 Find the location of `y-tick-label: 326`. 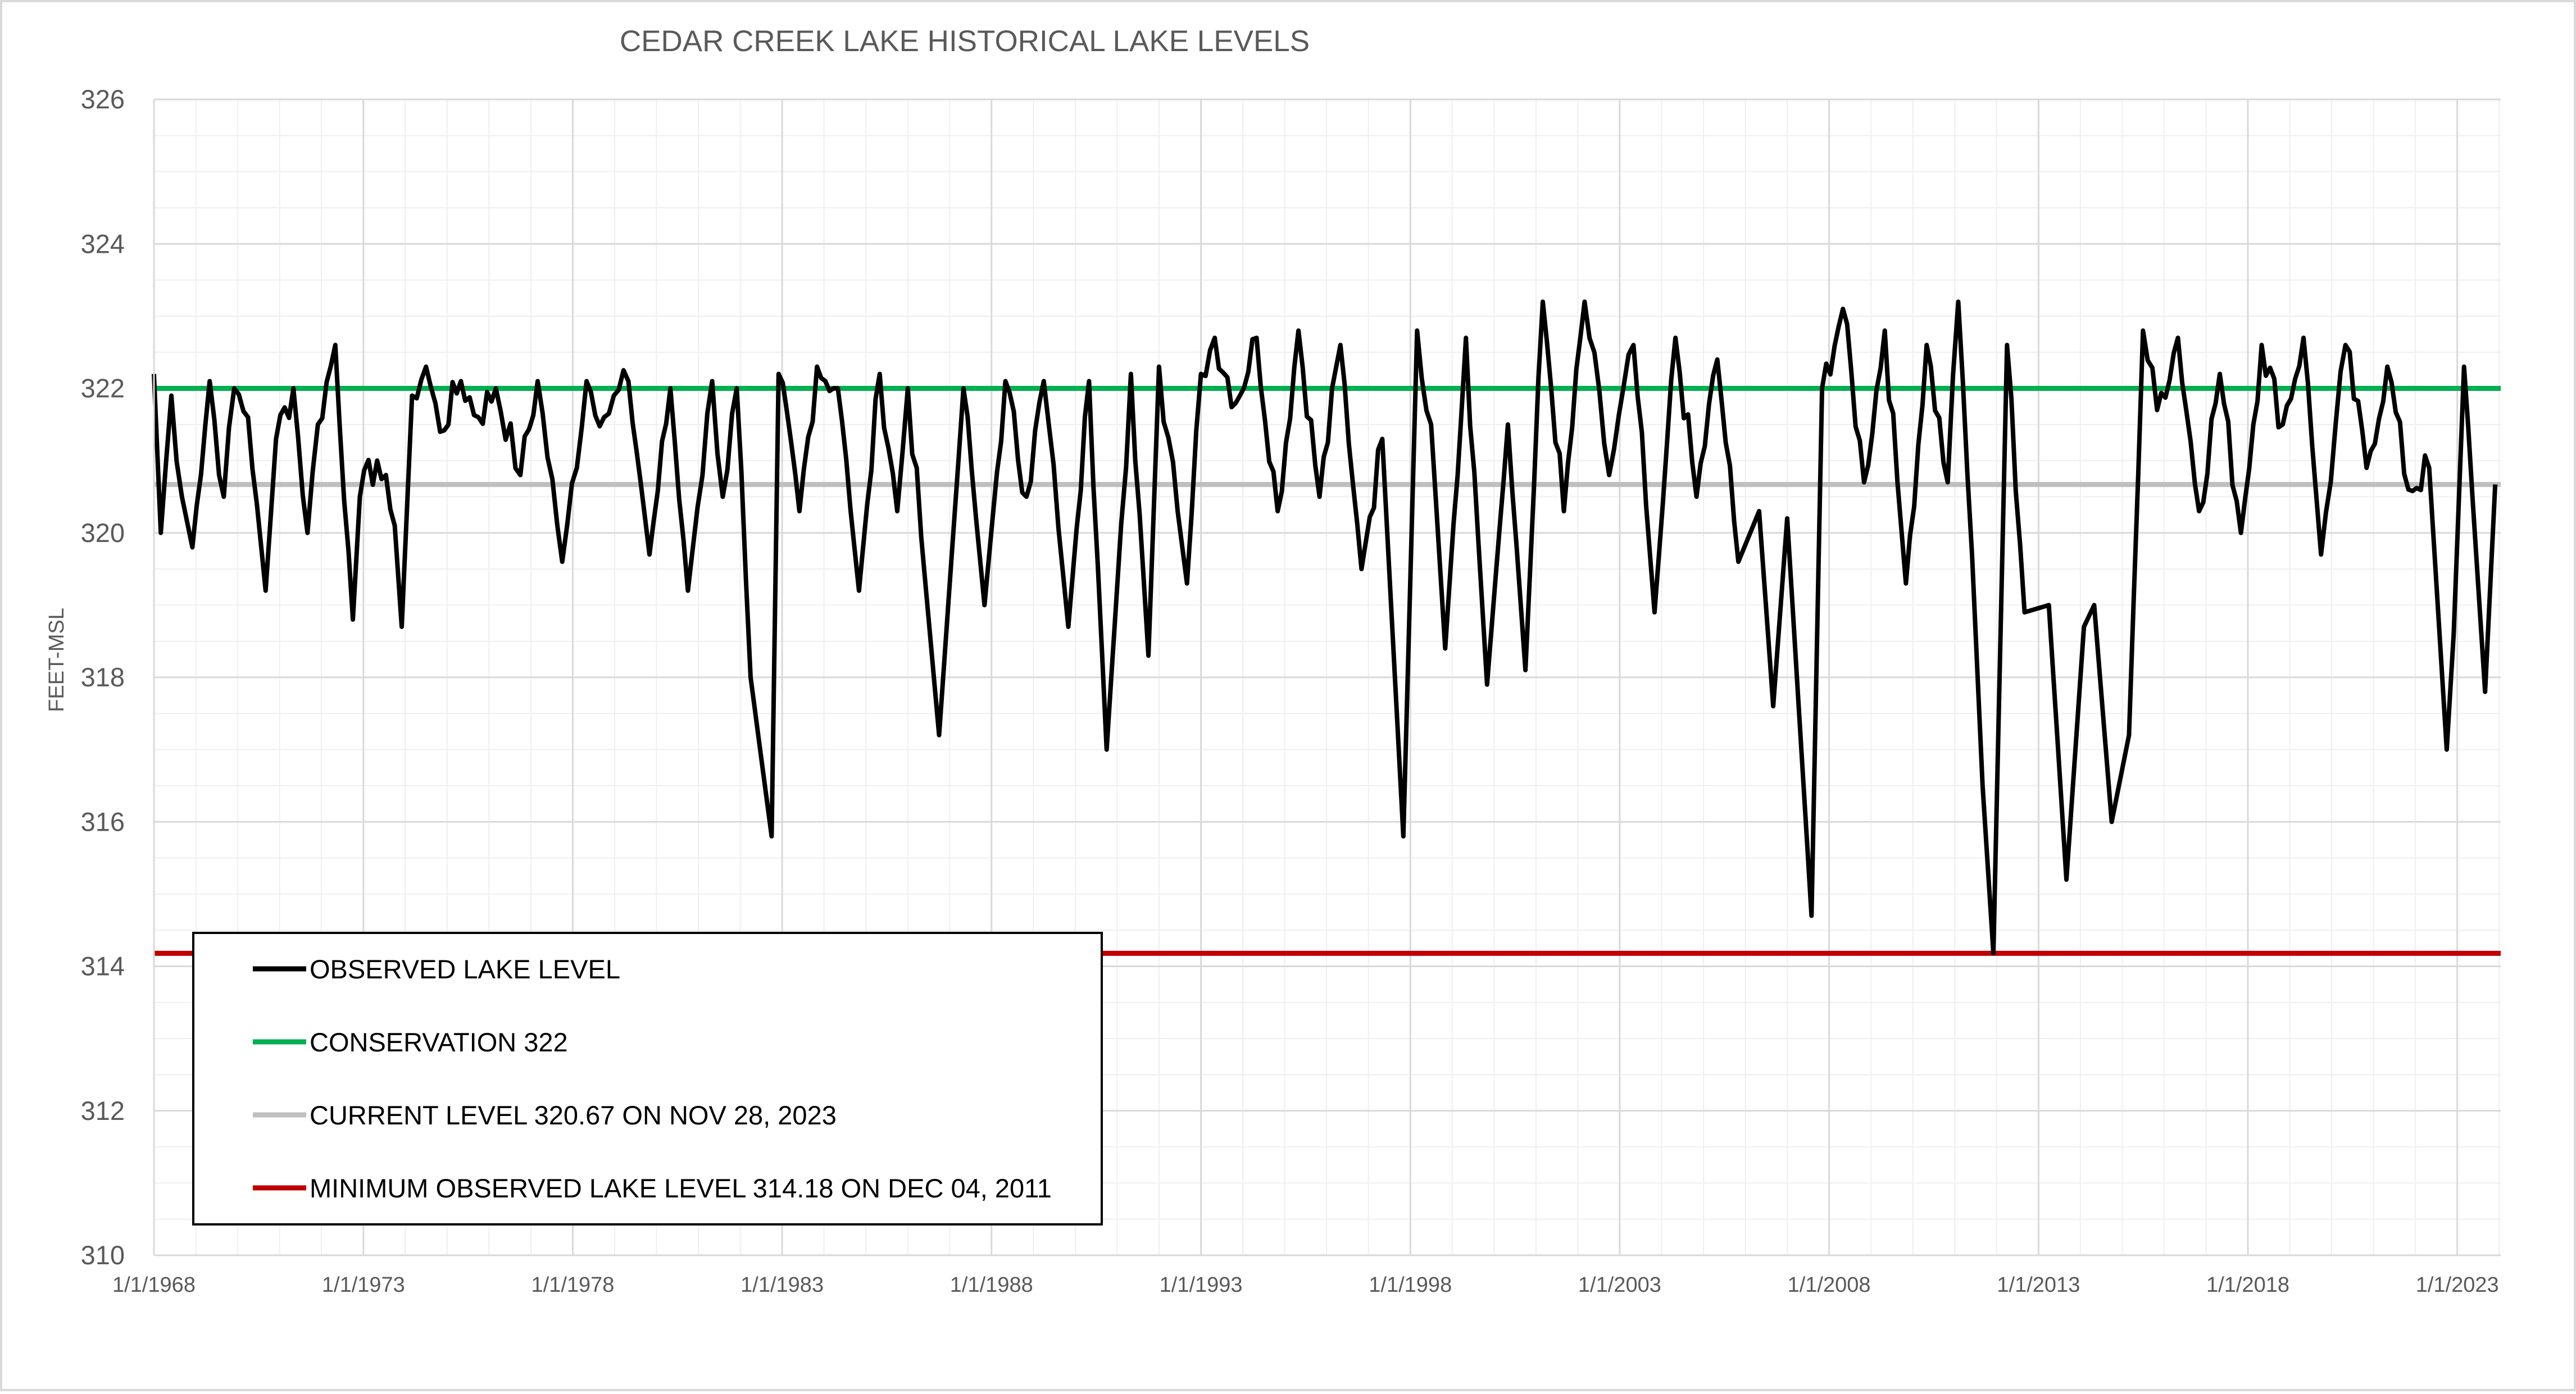

y-tick-label: 326 is located at coordinates (103, 99).